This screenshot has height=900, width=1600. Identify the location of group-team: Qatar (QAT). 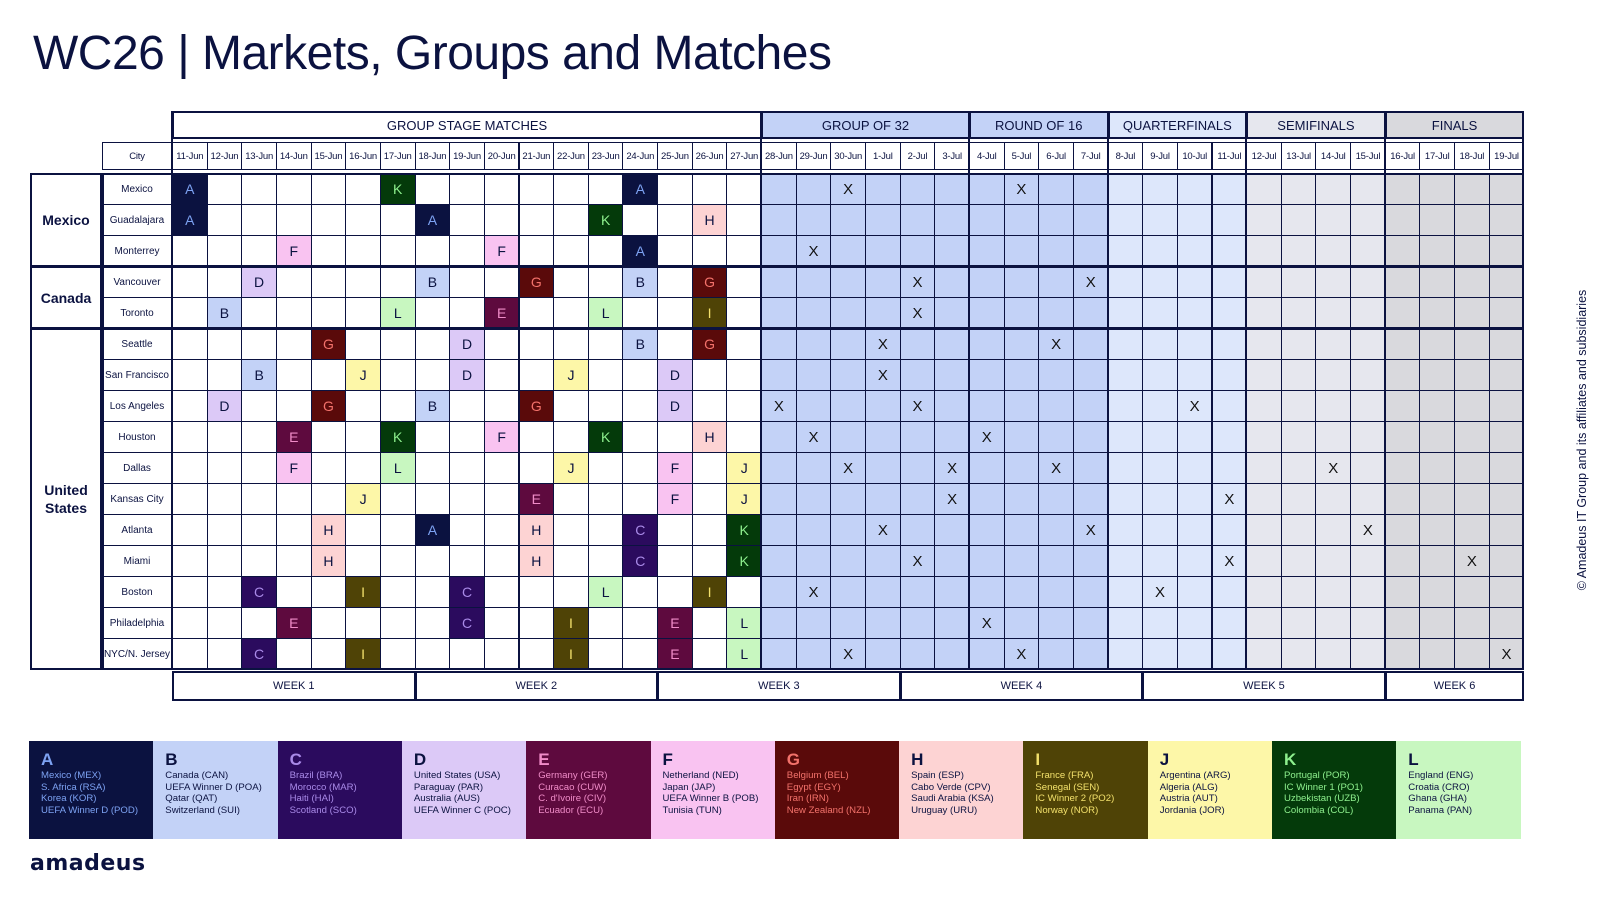
(191, 798).